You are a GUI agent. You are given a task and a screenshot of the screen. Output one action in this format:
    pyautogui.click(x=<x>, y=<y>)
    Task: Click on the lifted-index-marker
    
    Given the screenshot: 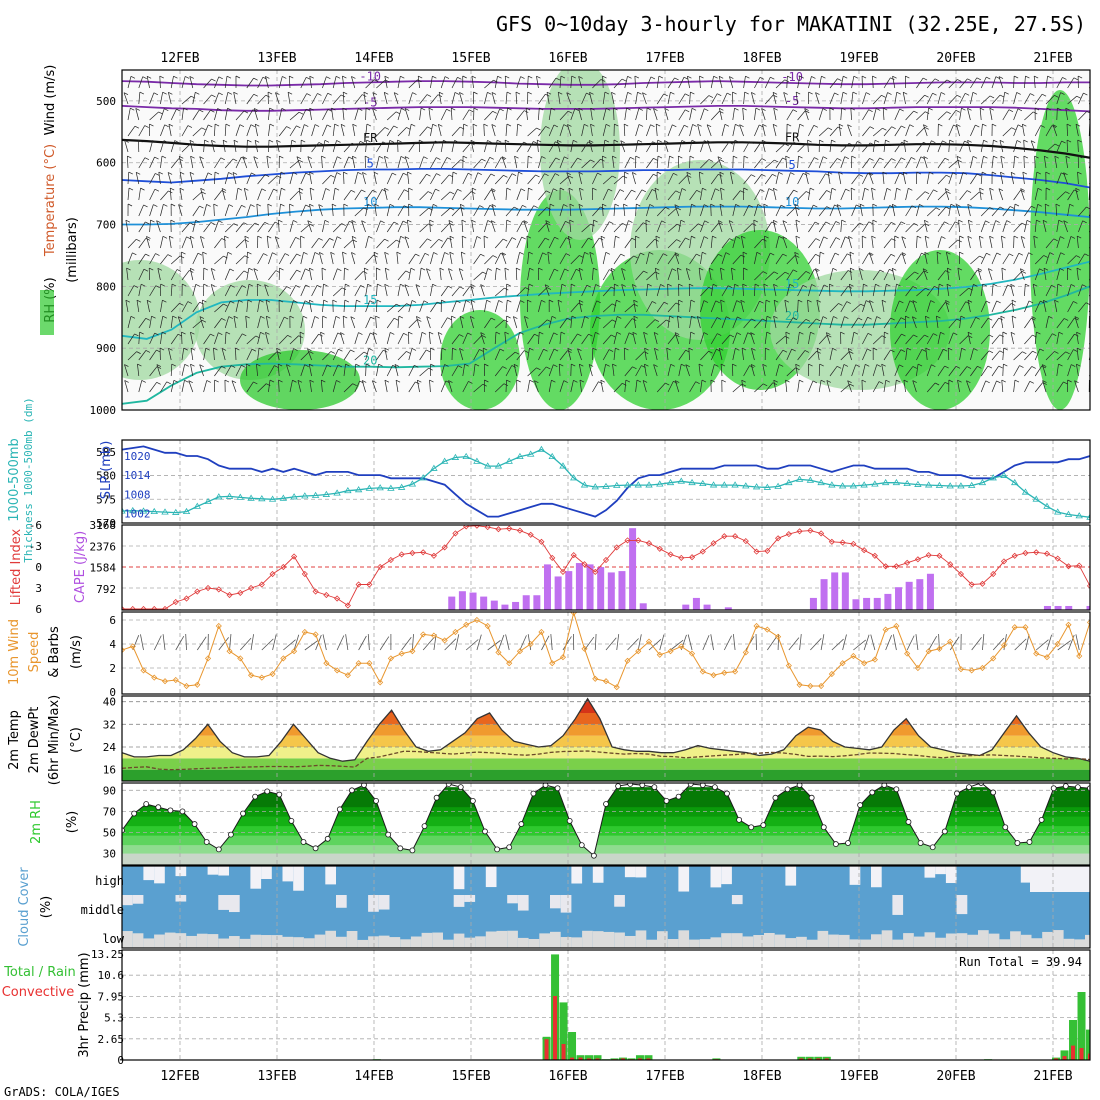 What is the action you would take?
    pyautogui.click(x=584, y=564)
    